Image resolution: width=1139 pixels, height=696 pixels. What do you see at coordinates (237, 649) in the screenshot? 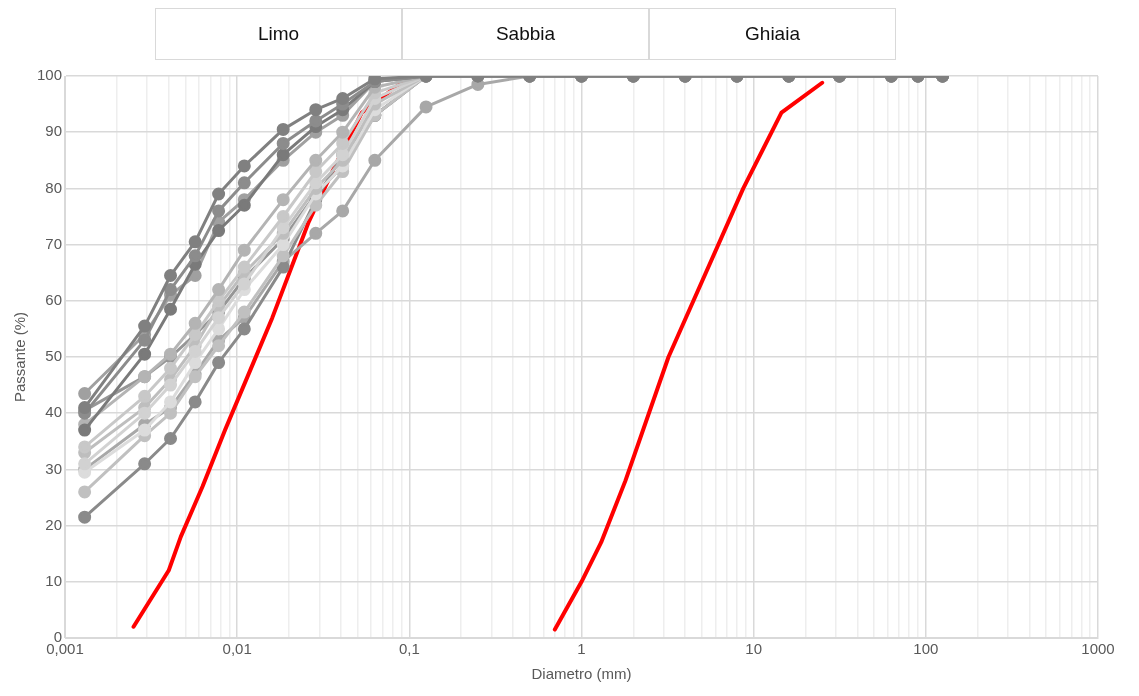
I see `x-tick-label: 0,01` at bounding box center [237, 649].